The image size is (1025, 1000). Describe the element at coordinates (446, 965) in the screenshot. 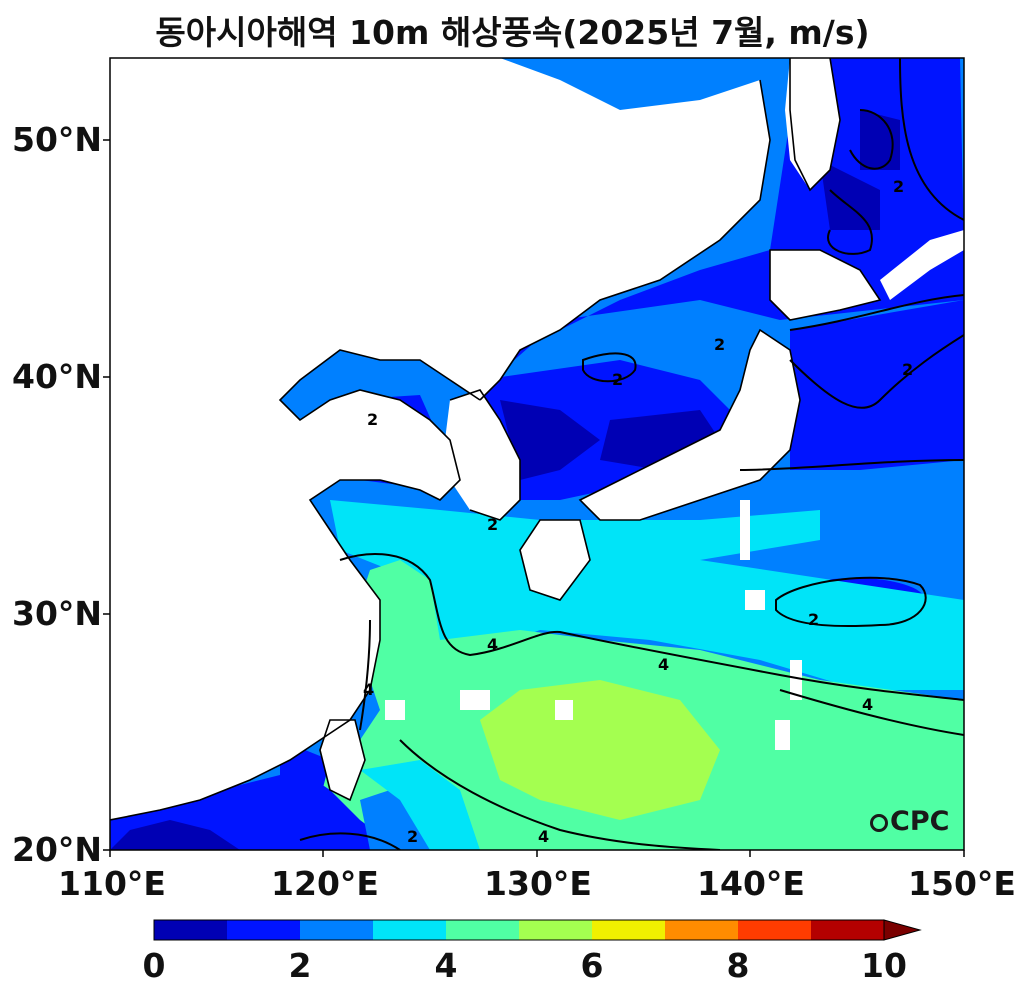

I see `colorbar-label-4: 4` at that location.